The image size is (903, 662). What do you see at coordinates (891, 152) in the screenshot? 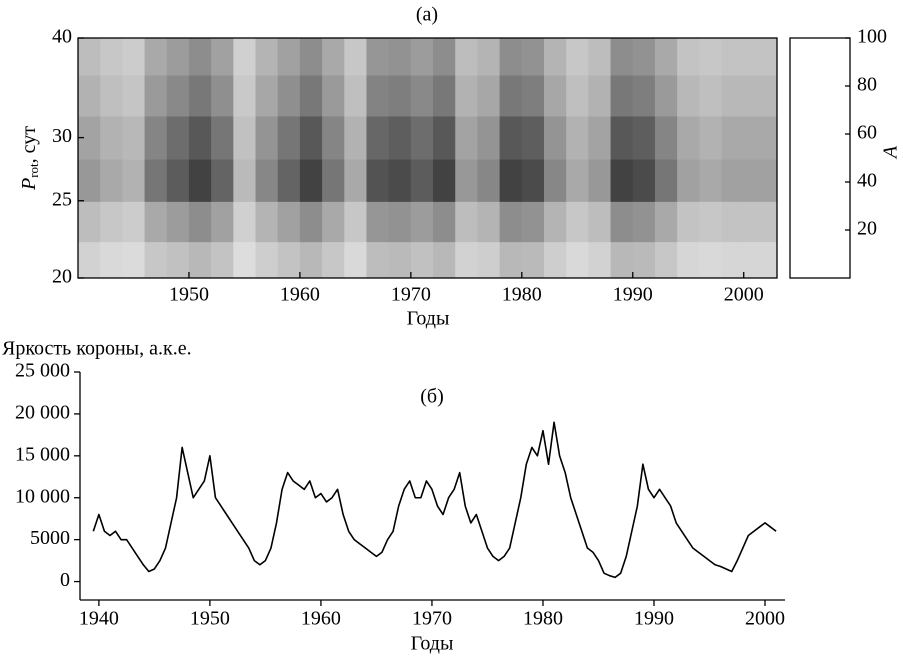
I see `colorbar-label: A` at bounding box center [891, 152].